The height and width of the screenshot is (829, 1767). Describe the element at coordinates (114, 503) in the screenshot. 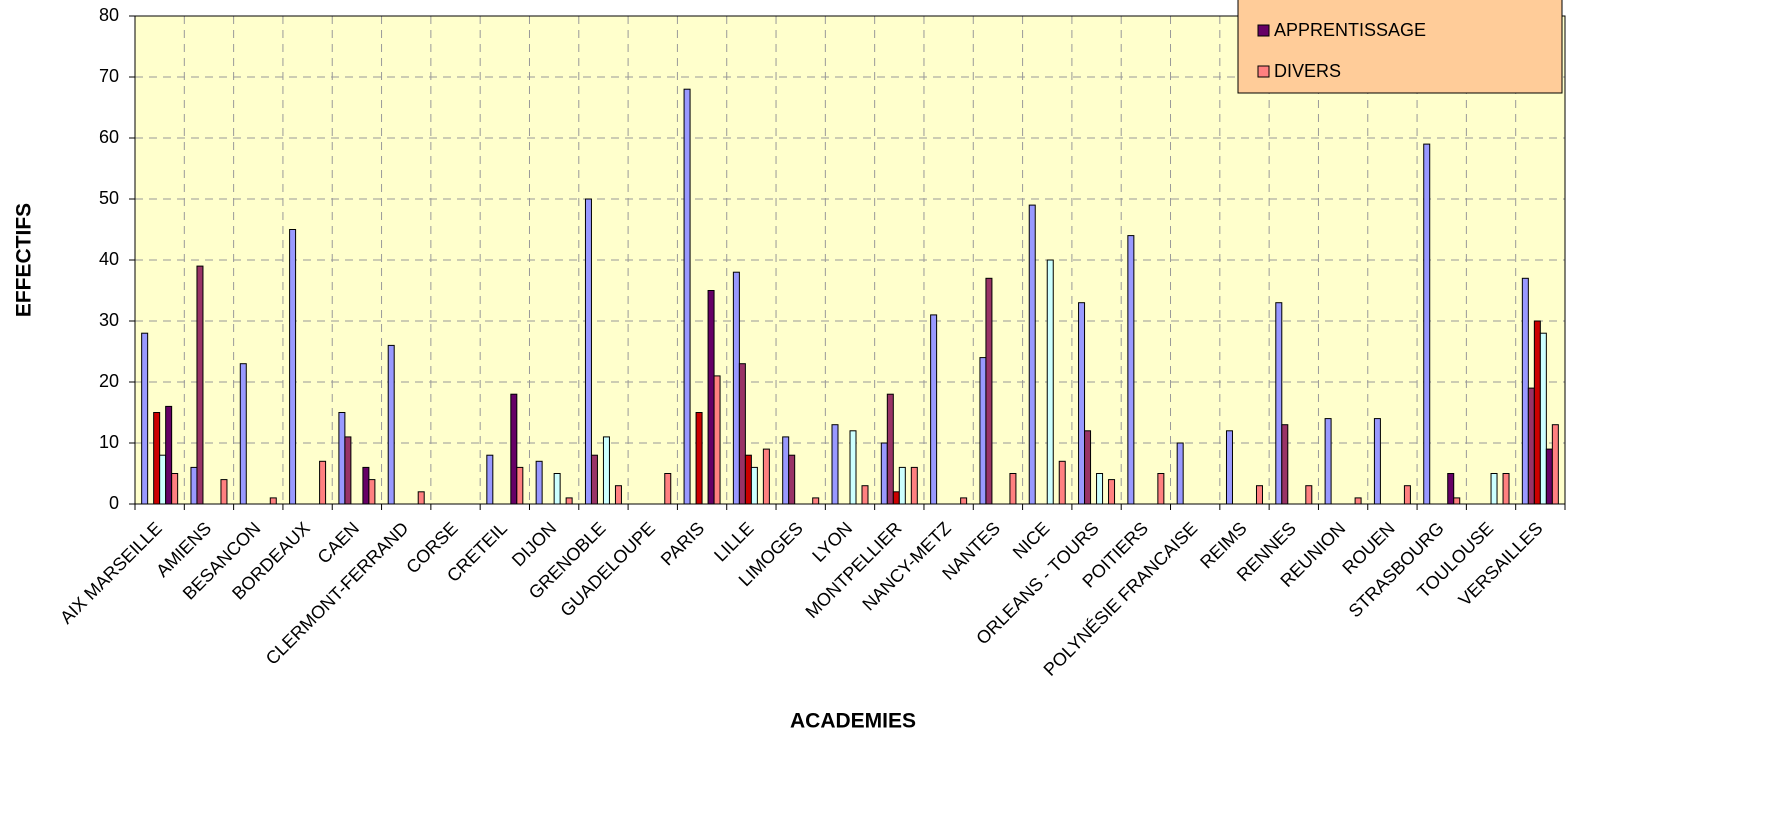

I see `y-tick-label: 0` at that location.